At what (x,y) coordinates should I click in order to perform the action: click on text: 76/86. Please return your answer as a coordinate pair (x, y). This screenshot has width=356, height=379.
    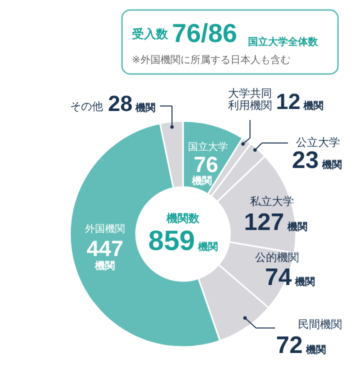
    Looking at the image, I should click on (205, 33).